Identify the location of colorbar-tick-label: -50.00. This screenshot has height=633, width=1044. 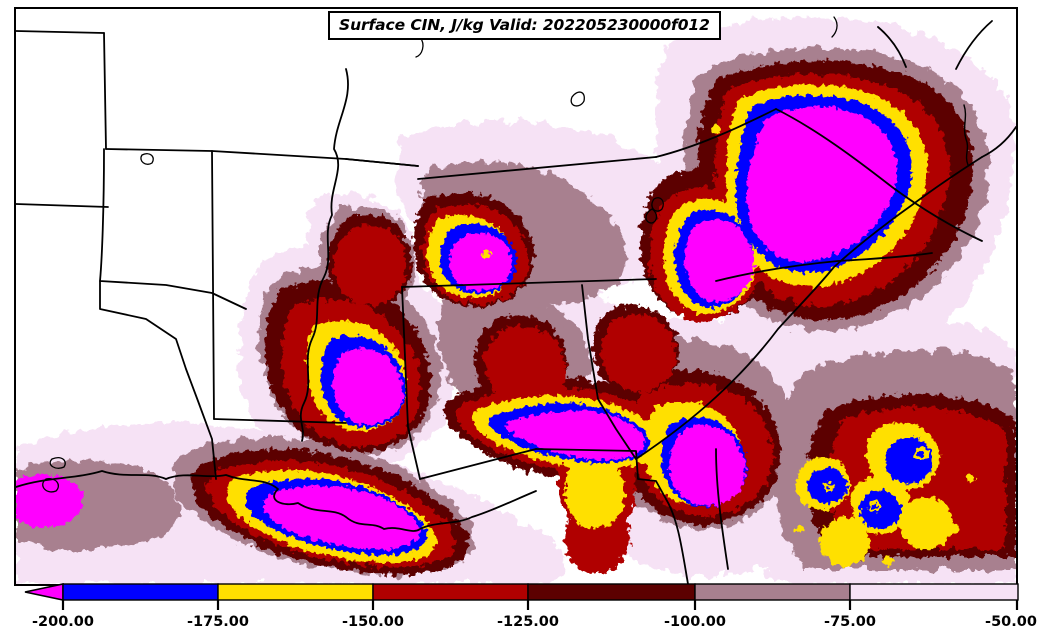
(1011, 622).